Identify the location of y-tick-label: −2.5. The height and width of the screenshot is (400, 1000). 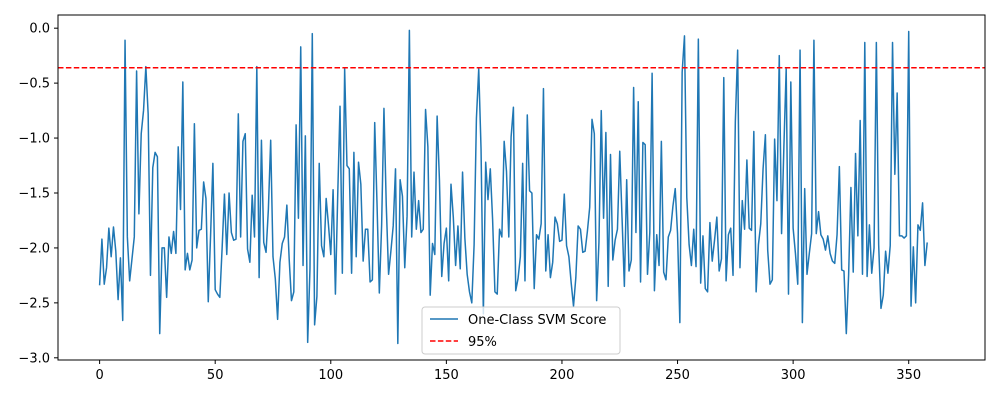
(34, 303).